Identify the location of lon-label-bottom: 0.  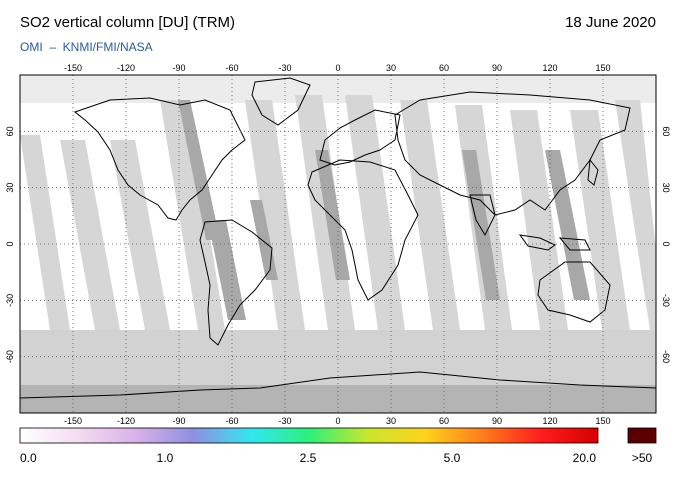
(337, 421).